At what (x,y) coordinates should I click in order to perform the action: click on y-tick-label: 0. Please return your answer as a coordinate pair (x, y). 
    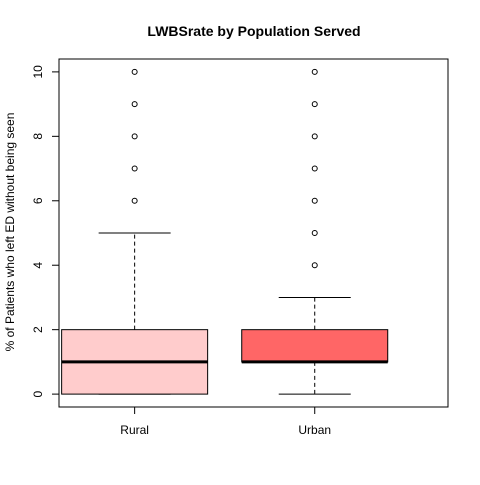
    Looking at the image, I should click on (38, 393).